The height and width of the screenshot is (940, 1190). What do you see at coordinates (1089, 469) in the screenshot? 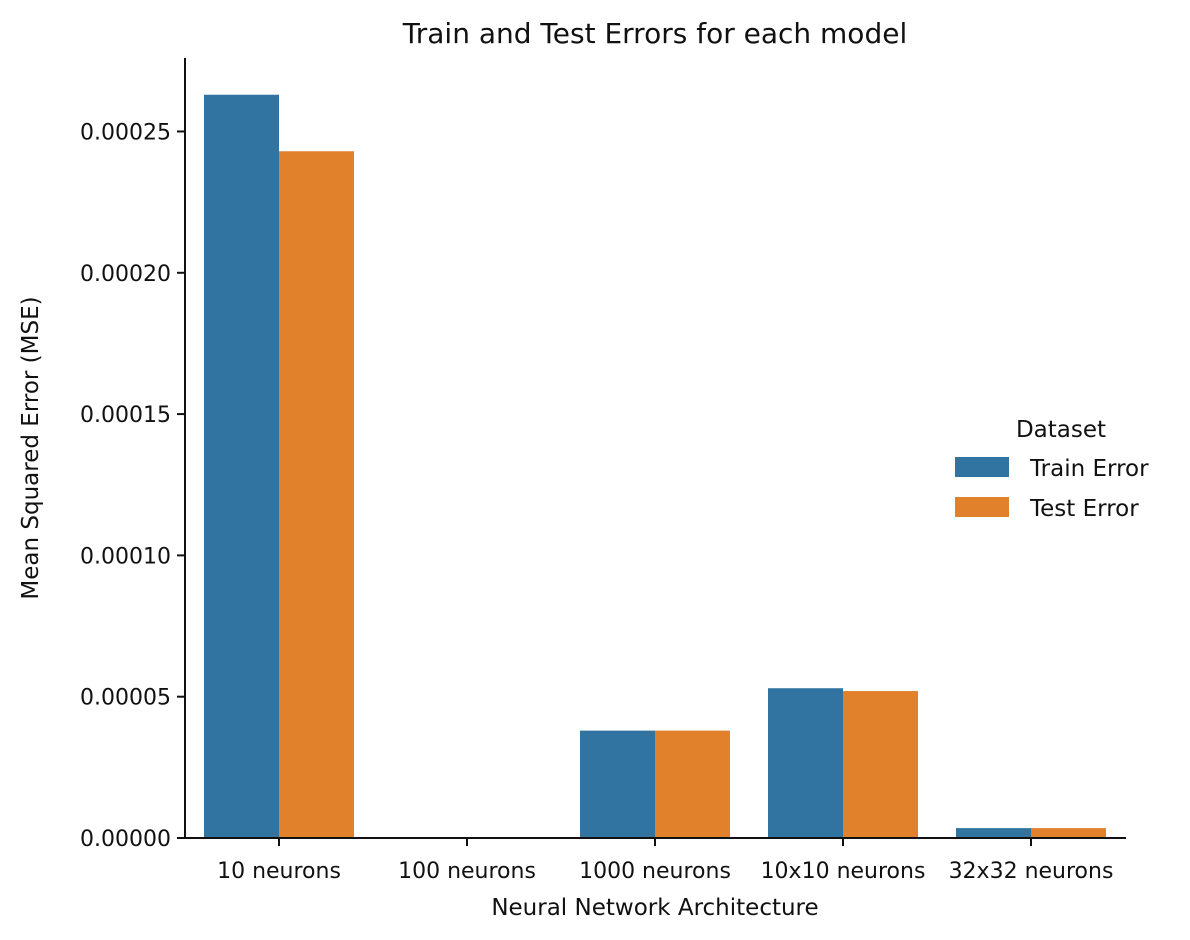
I see `legend-label-train-error: Train Error` at bounding box center [1089, 469].